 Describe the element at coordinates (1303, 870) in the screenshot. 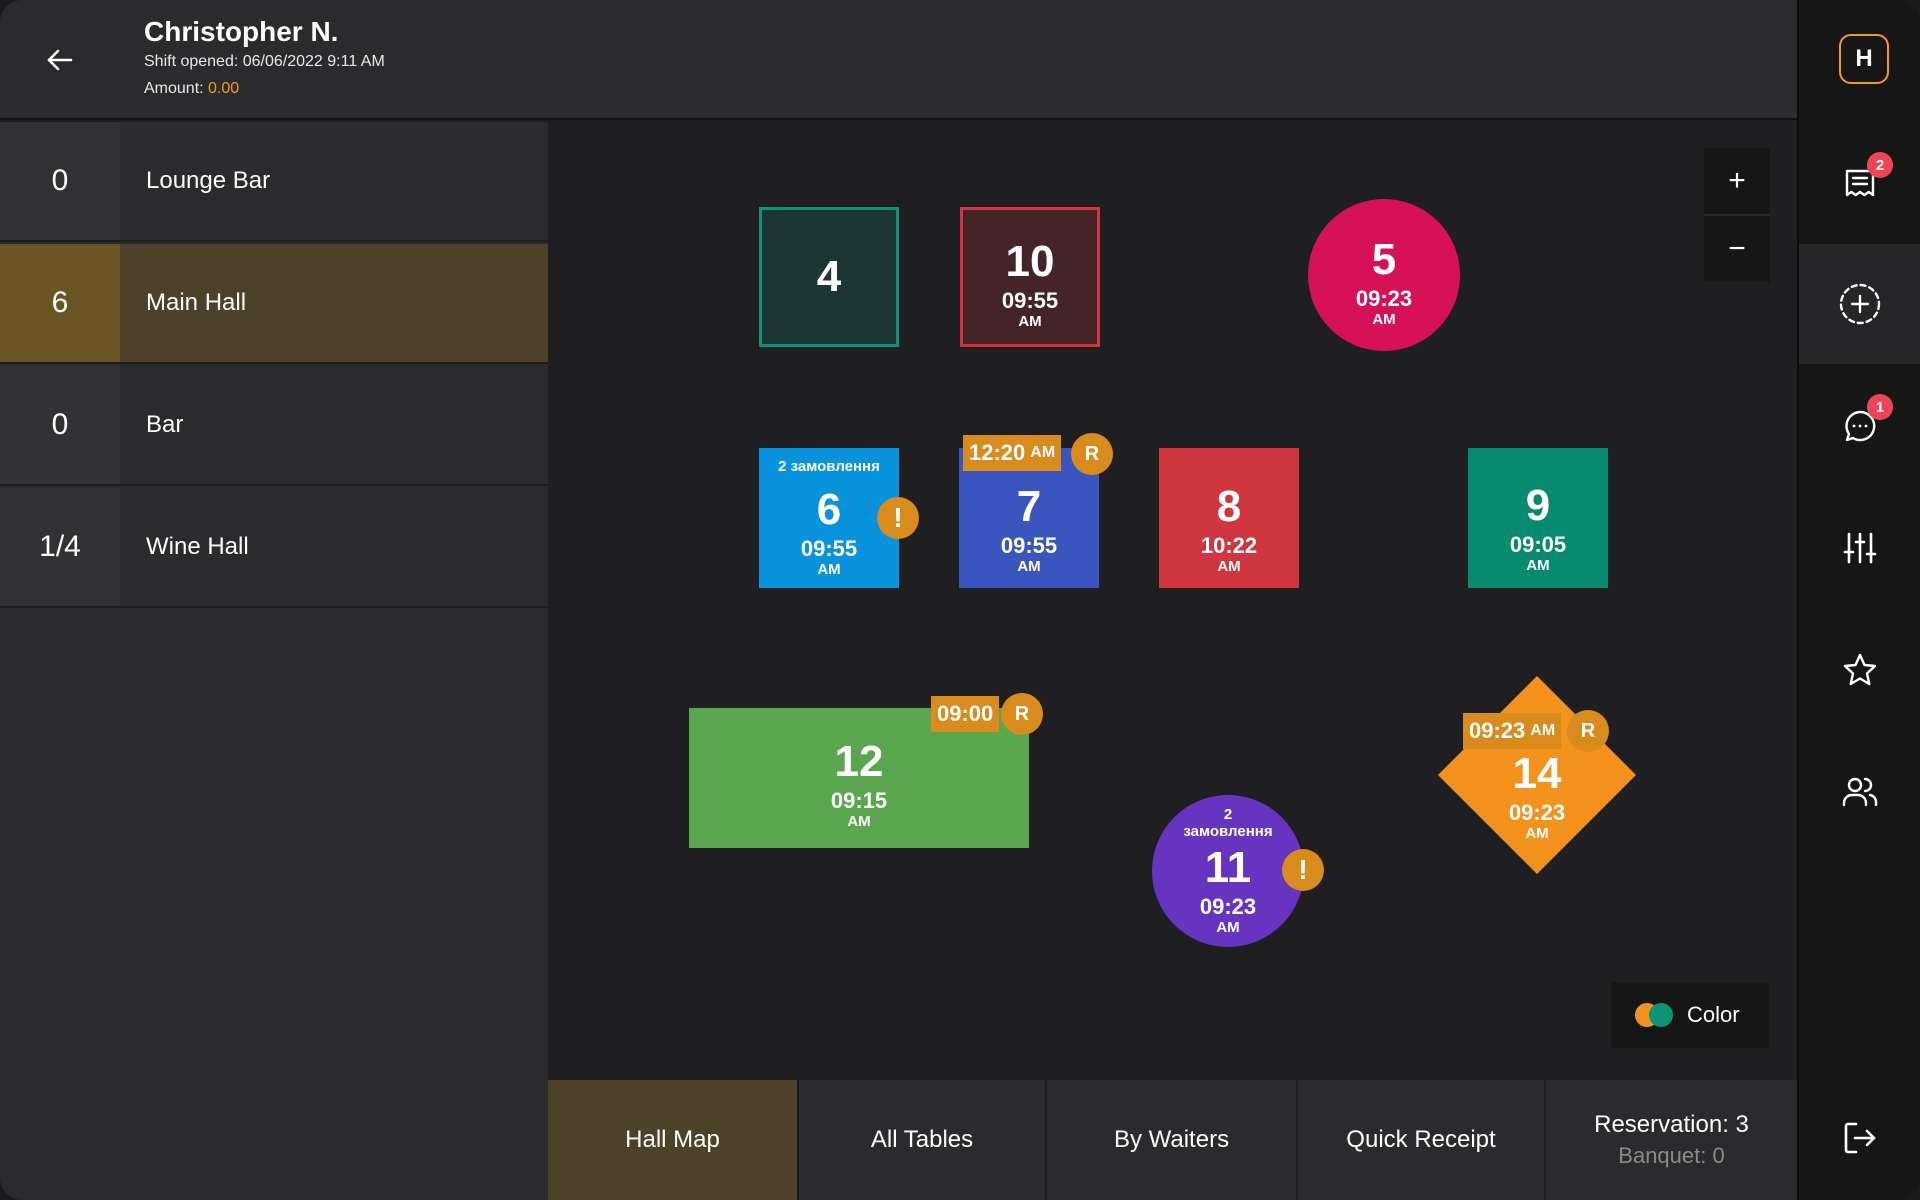

I see `table-11-alert-badge: !` at that location.